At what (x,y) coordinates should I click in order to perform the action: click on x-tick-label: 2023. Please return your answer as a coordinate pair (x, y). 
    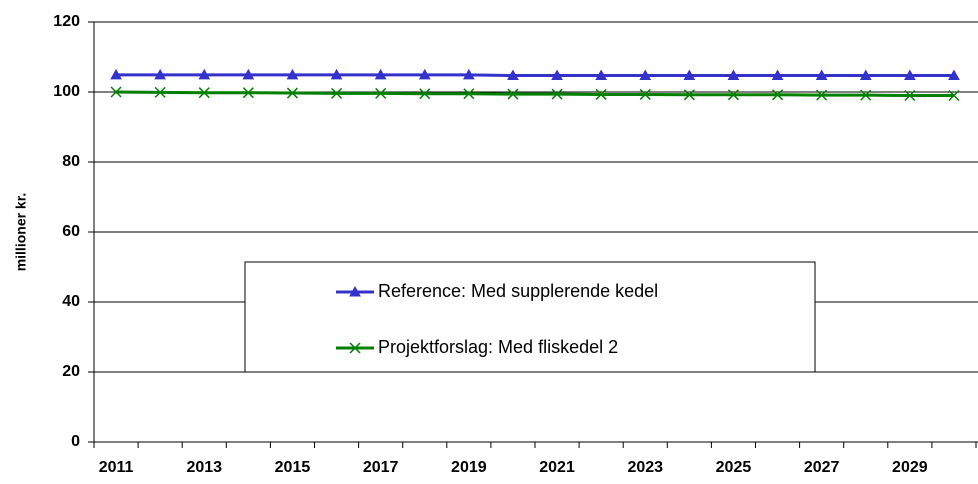
    Looking at the image, I should click on (645, 467).